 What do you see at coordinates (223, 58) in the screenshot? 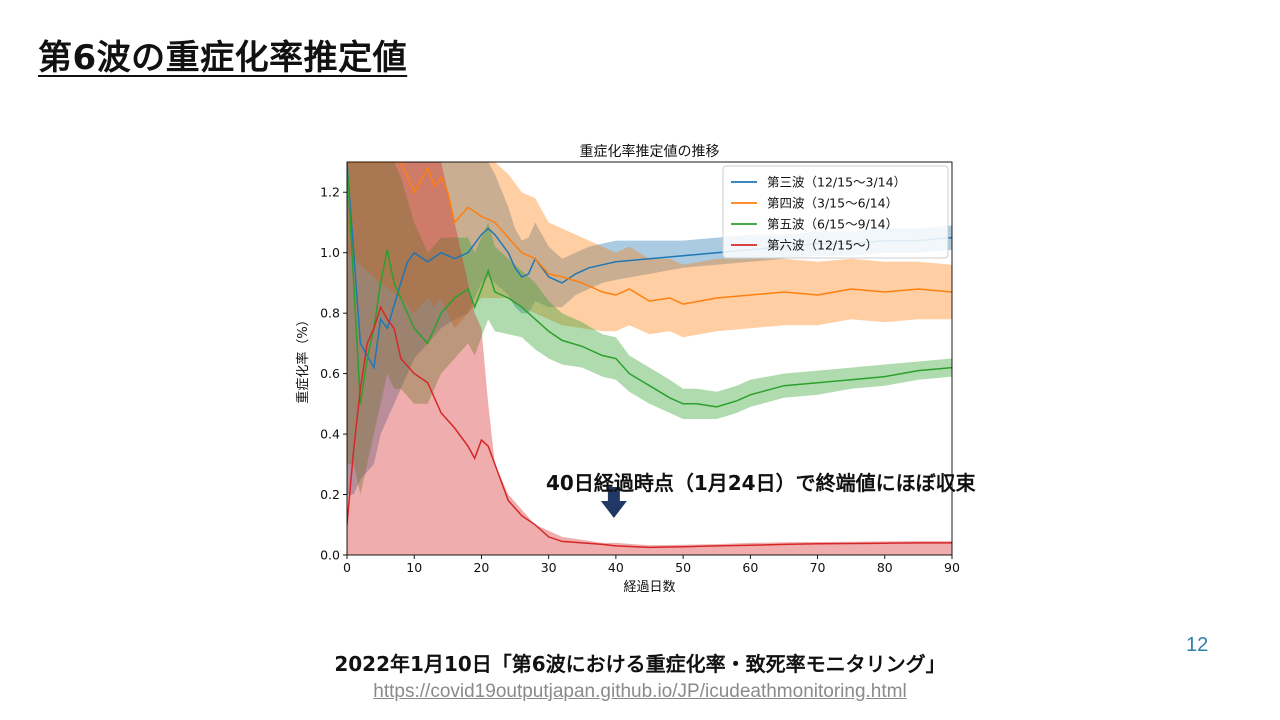
I see `slide-title: 第6波の重症化率推定値` at bounding box center [223, 58].